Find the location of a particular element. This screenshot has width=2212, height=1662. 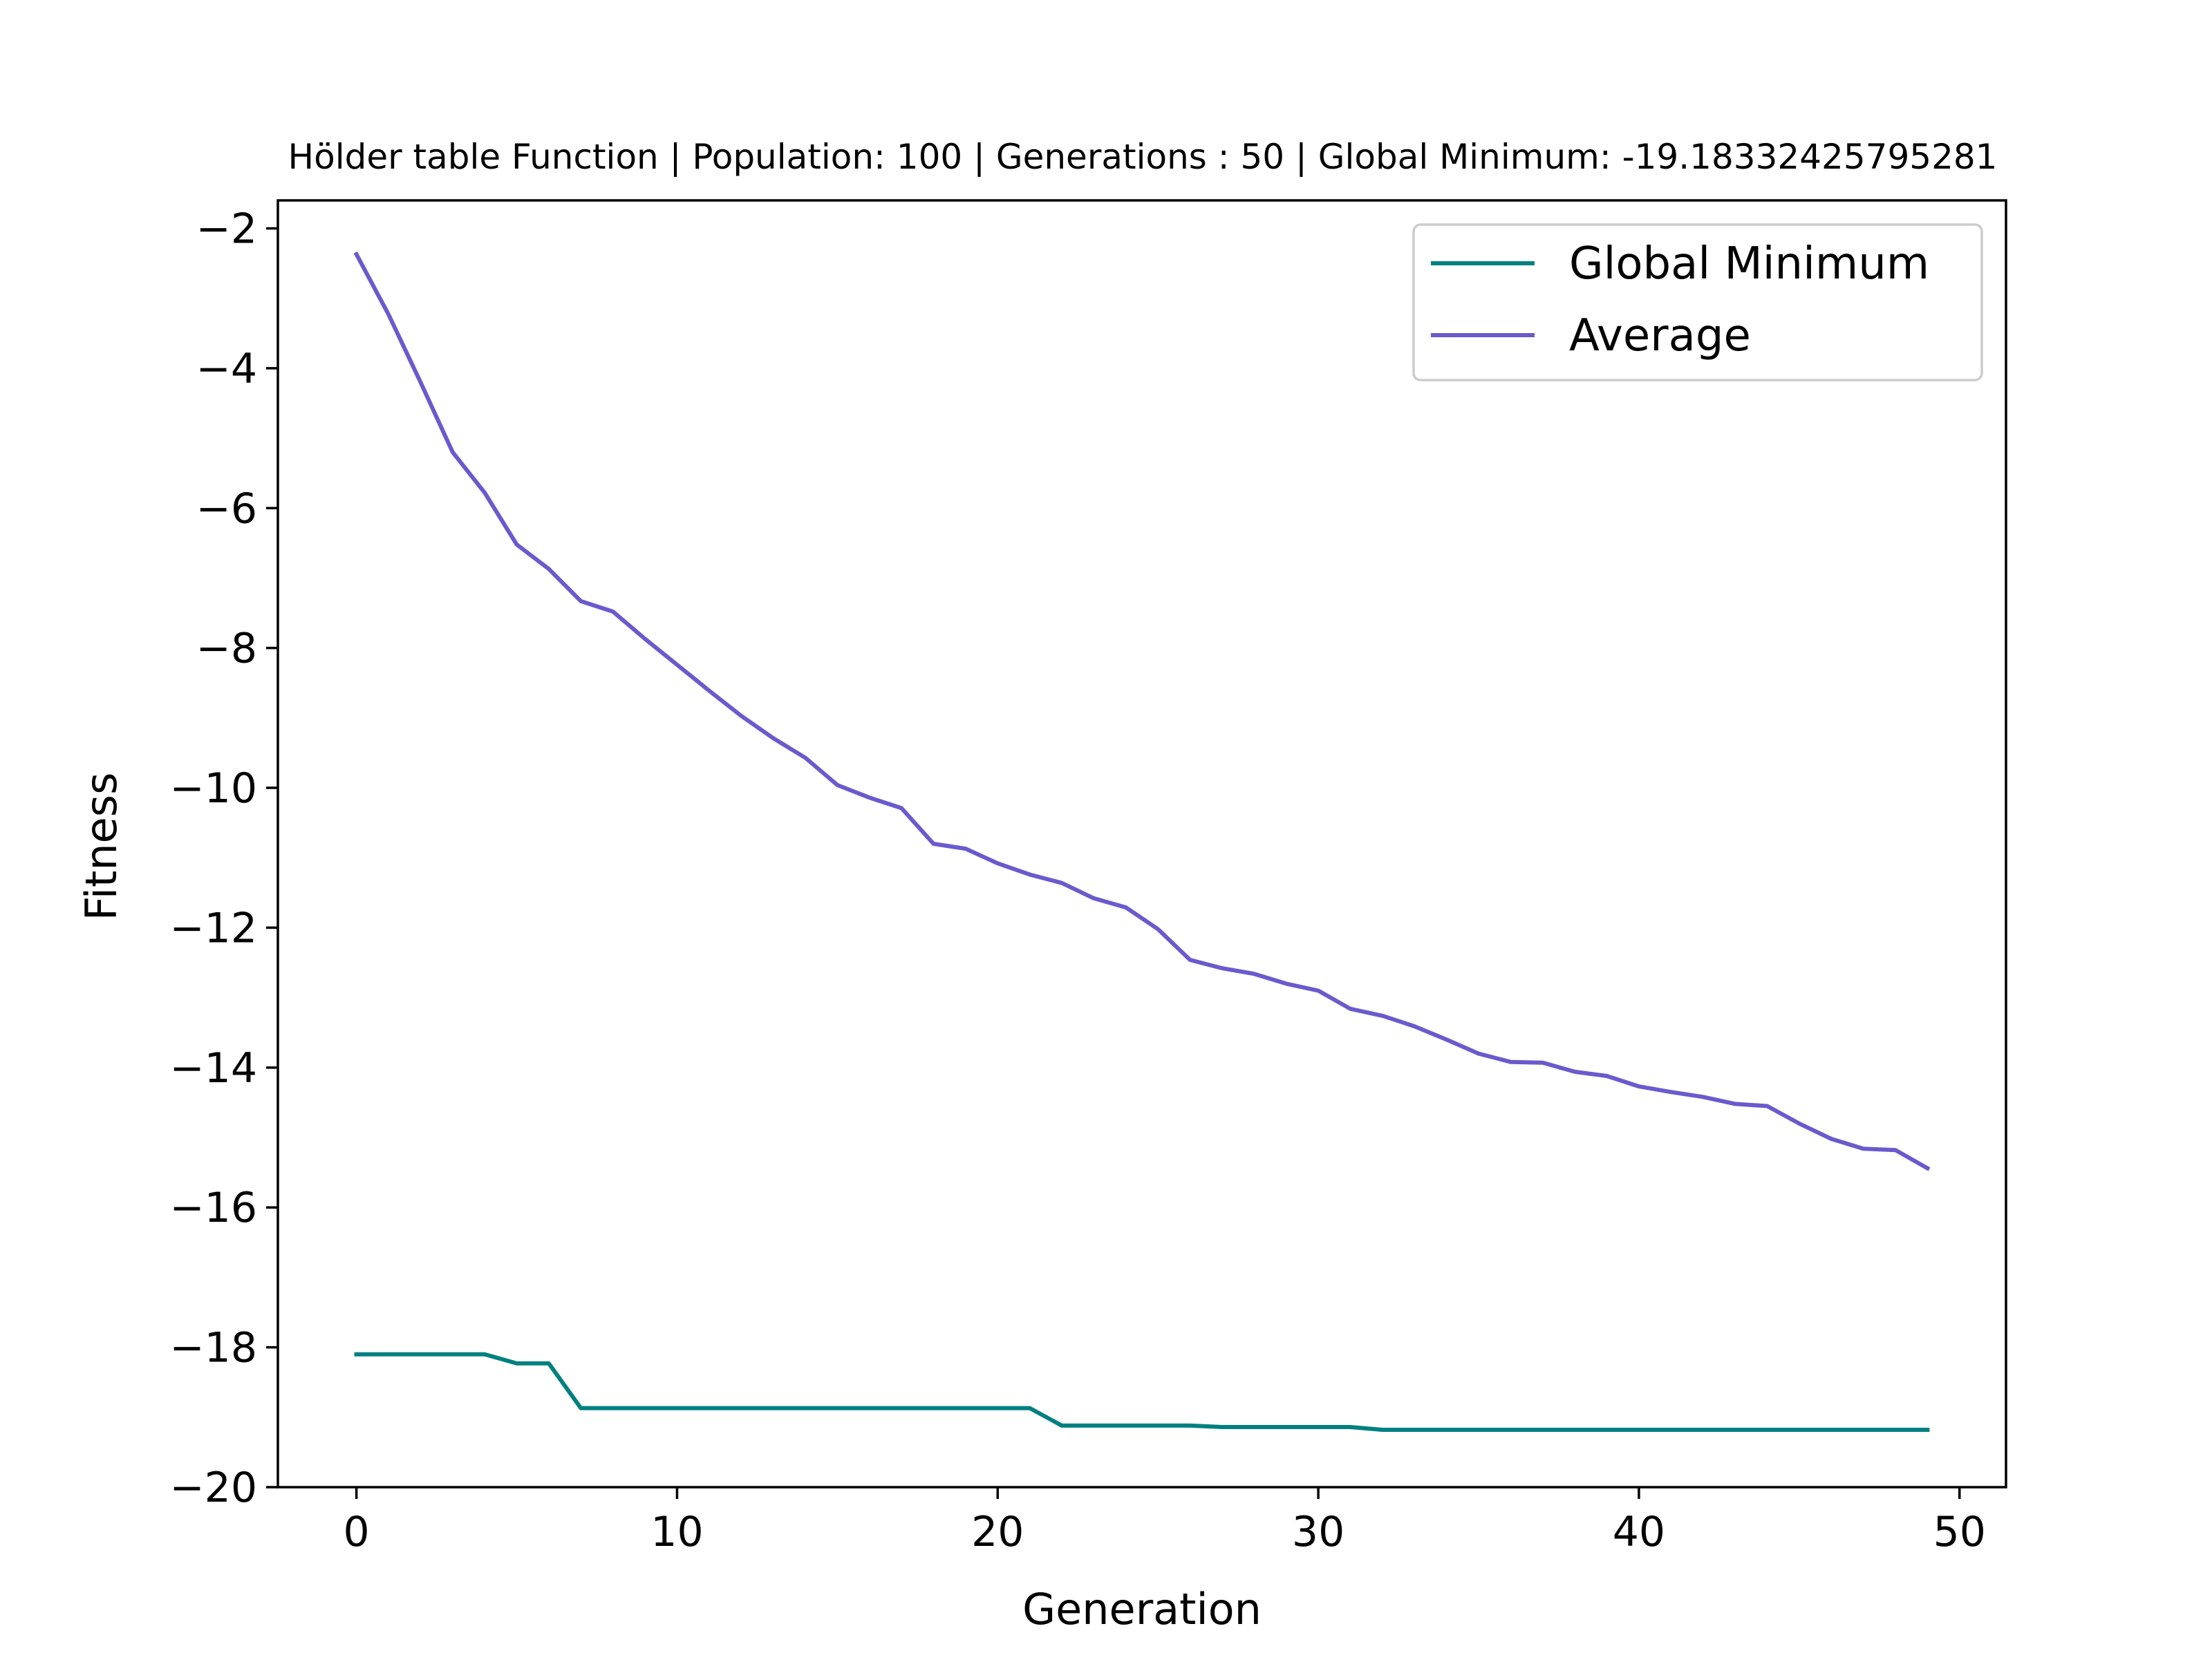

legend: Global Minimum Average is located at coordinates (1698, 302).